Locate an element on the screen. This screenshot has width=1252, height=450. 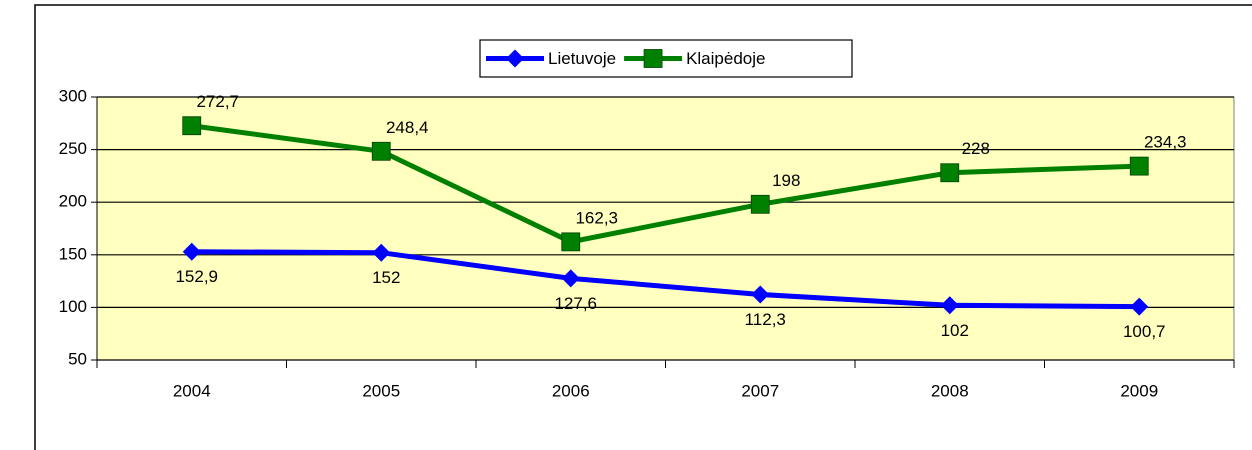
data-label: 248,4 is located at coordinates (407, 127).